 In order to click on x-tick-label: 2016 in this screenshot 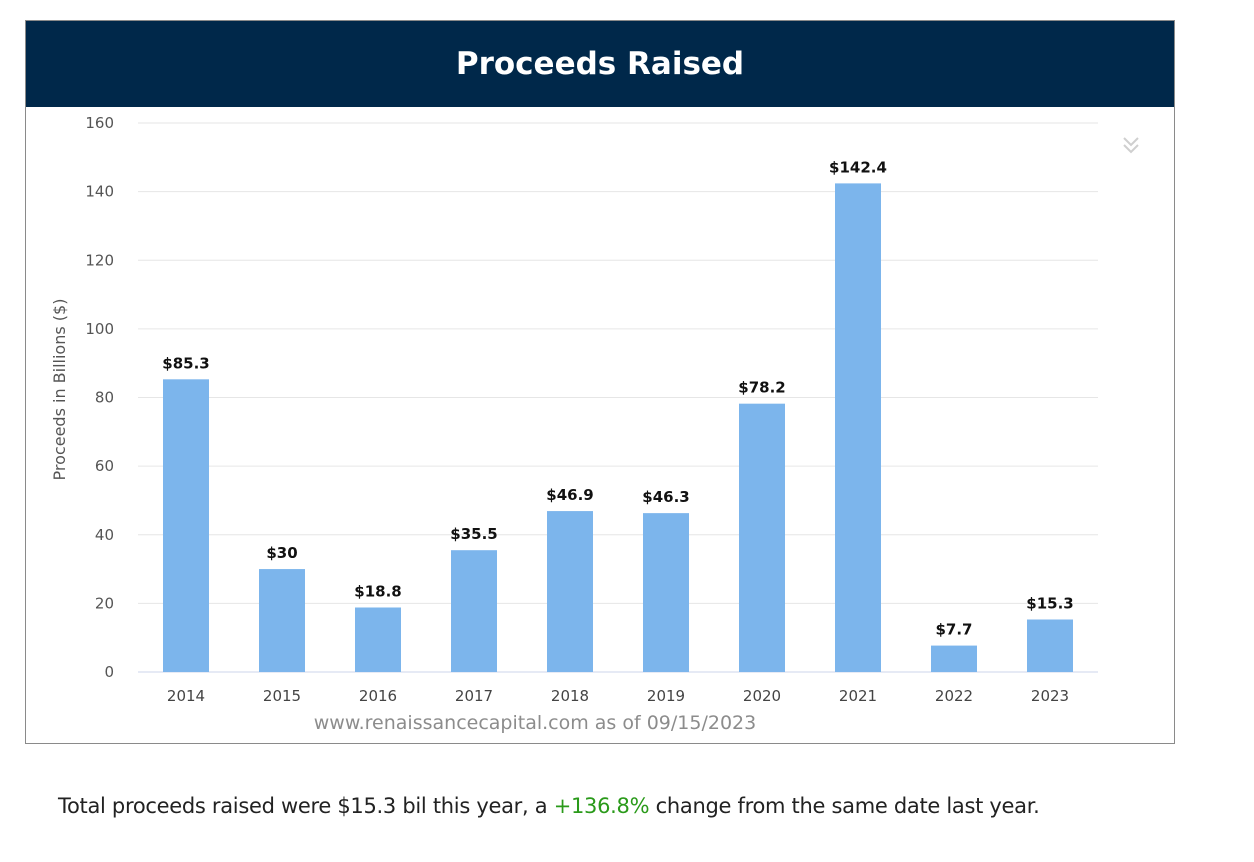, I will do `click(378, 696)`.